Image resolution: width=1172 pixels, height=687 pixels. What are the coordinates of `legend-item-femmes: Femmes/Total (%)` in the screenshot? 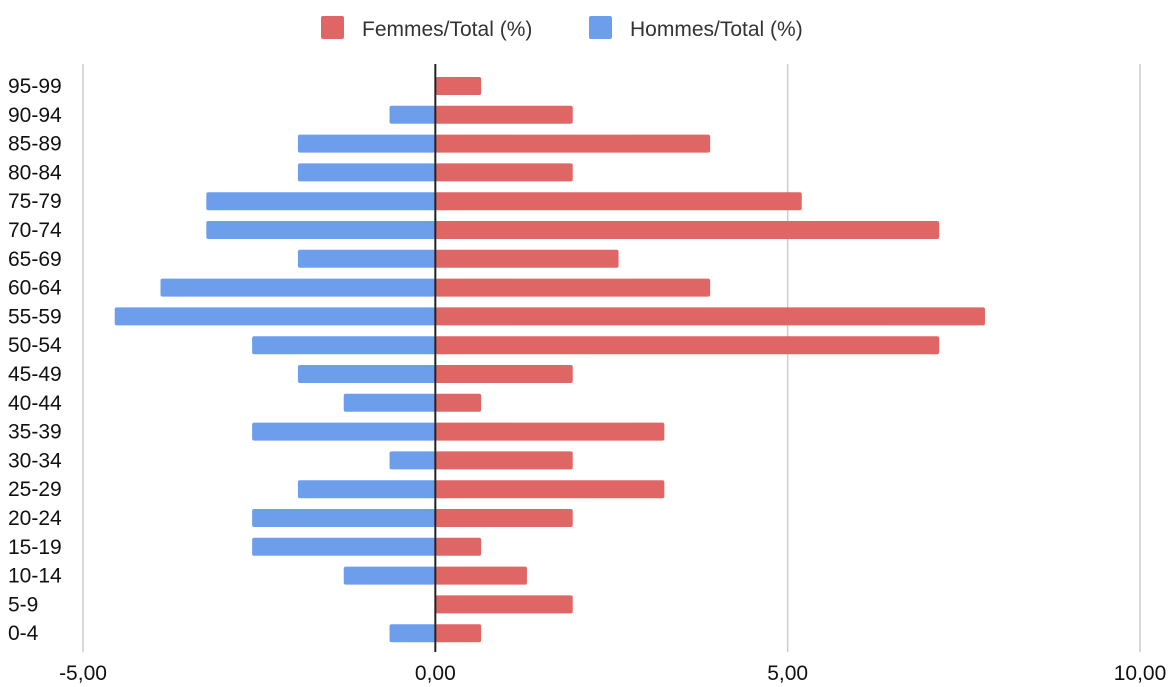 It's located at (426, 28).